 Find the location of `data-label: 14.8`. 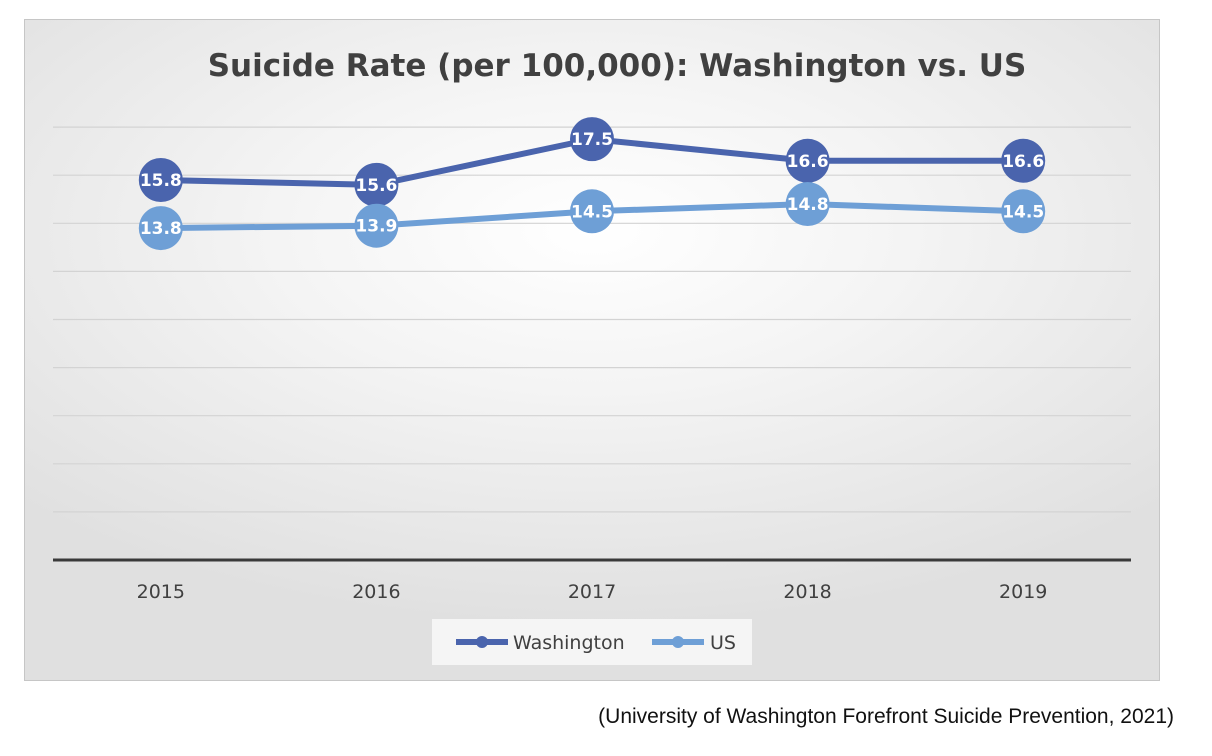

data-label: 14.8 is located at coordinates (808, 205).